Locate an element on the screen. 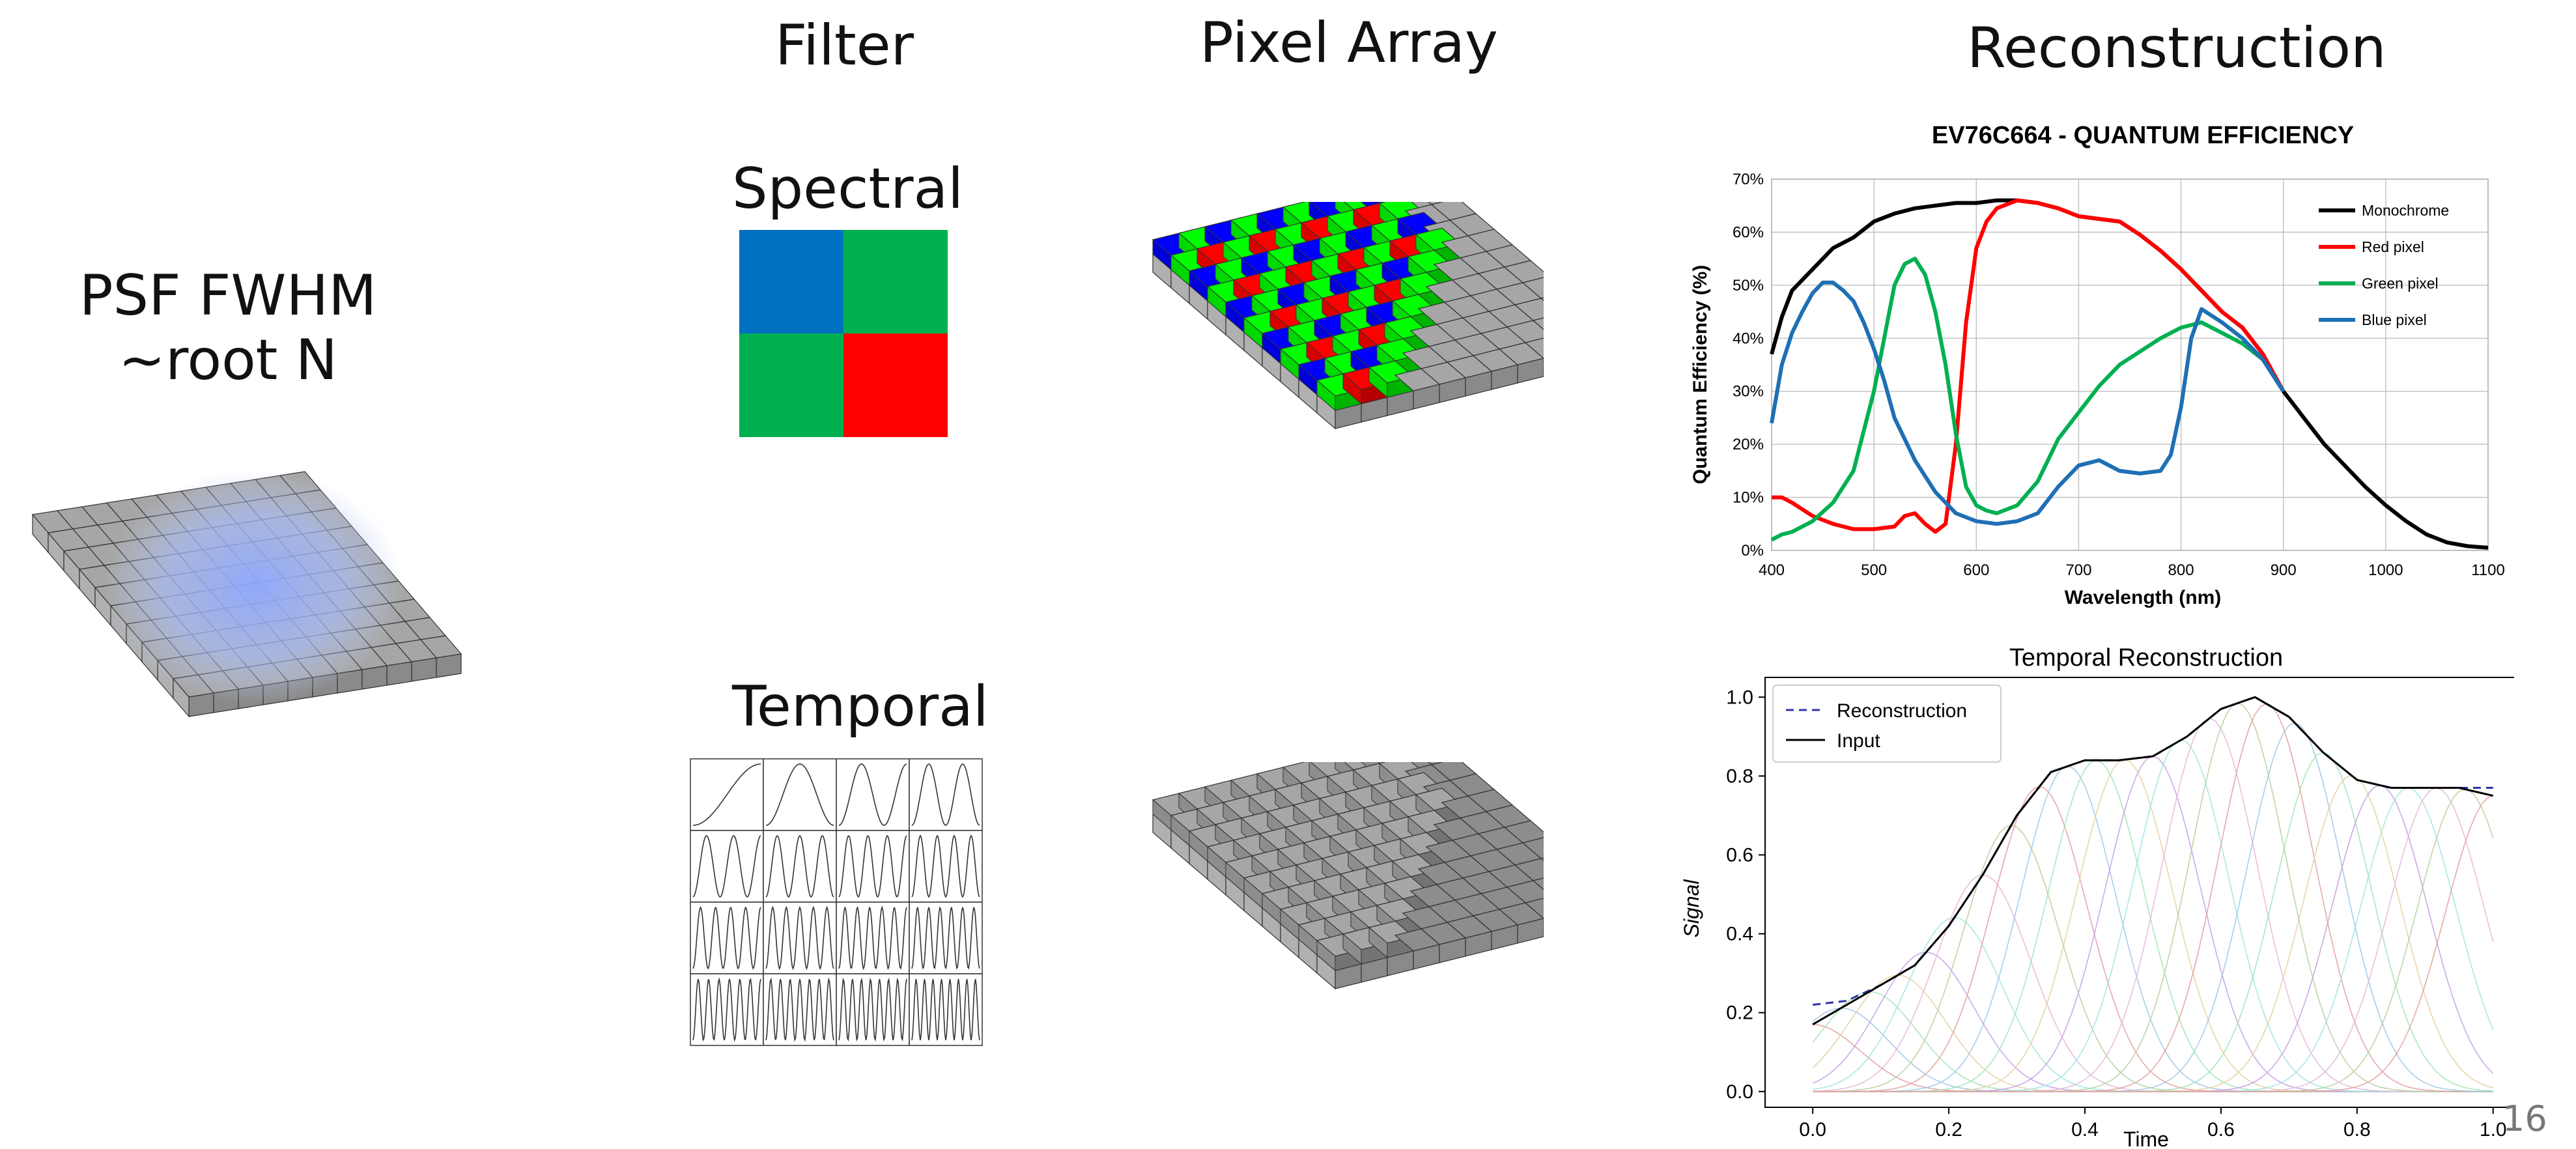 The width and height of the screenshot is (2576, 1149). temporal-ylabel: Signal is located at coordinates (1691, 908).